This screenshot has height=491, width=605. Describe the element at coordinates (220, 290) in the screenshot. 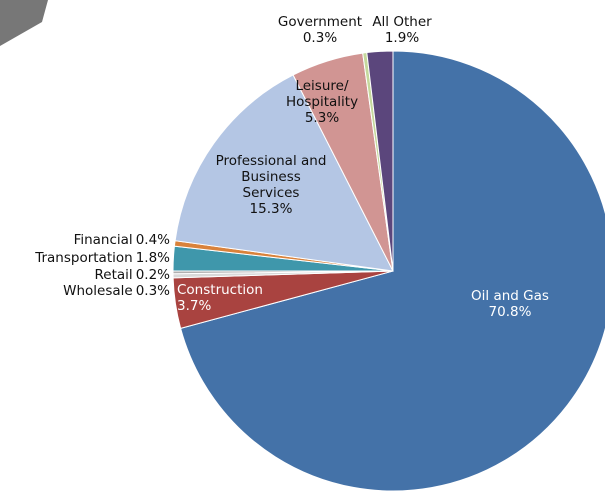

I see `label-name: Construction` at that location.